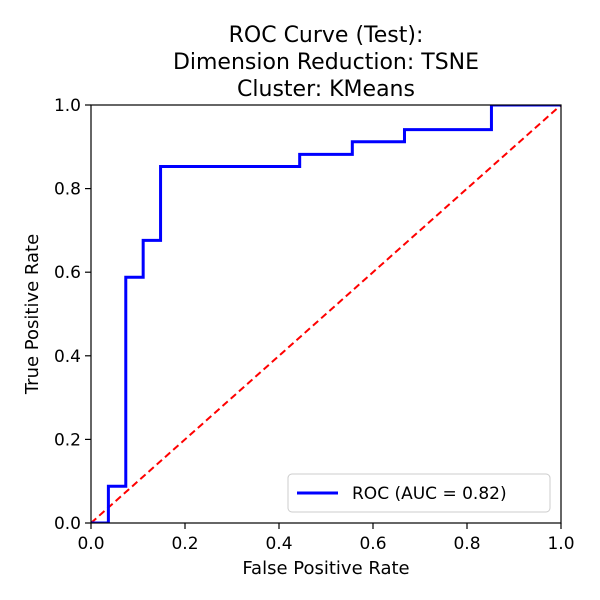  I want to click on chart-title-line-2: Dimension Reduction: TSNE, so click(326, 62).